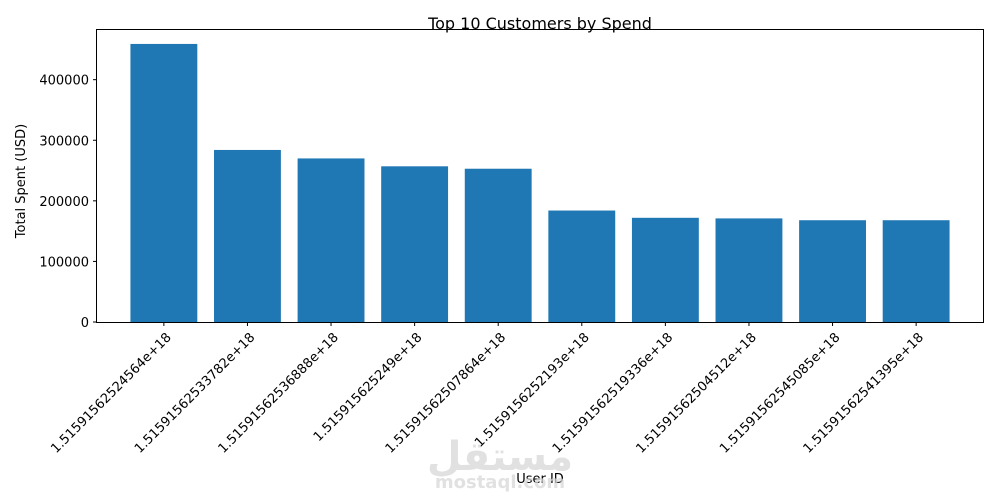  Describe the element at coordinates (500, 457) in the screenshot. I see `watermark-arabic: مستقل` at that location.